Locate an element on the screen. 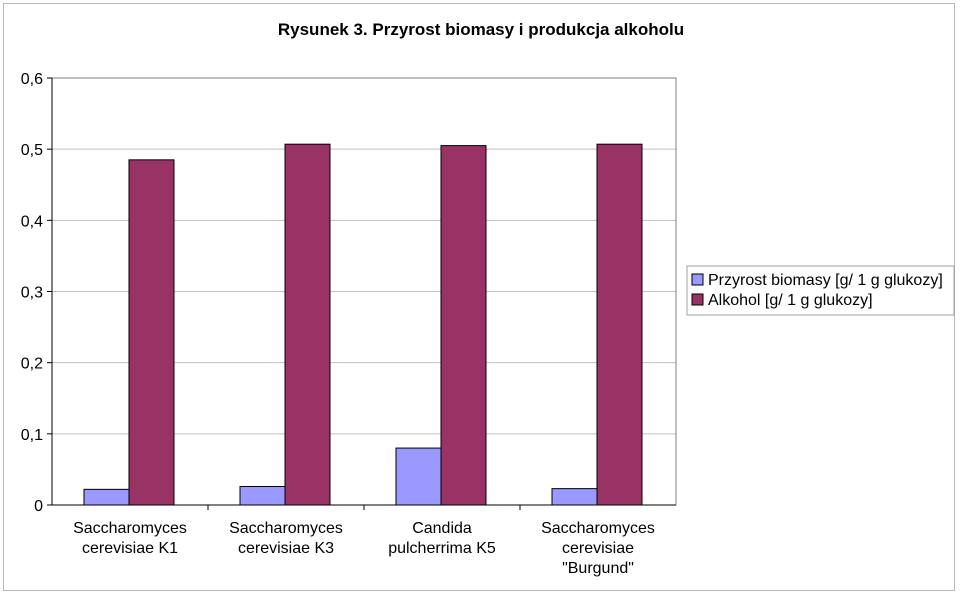 This screenshot has width=960, height=595. y-tick-label: 0,1 is located at coordinates (32, 435).